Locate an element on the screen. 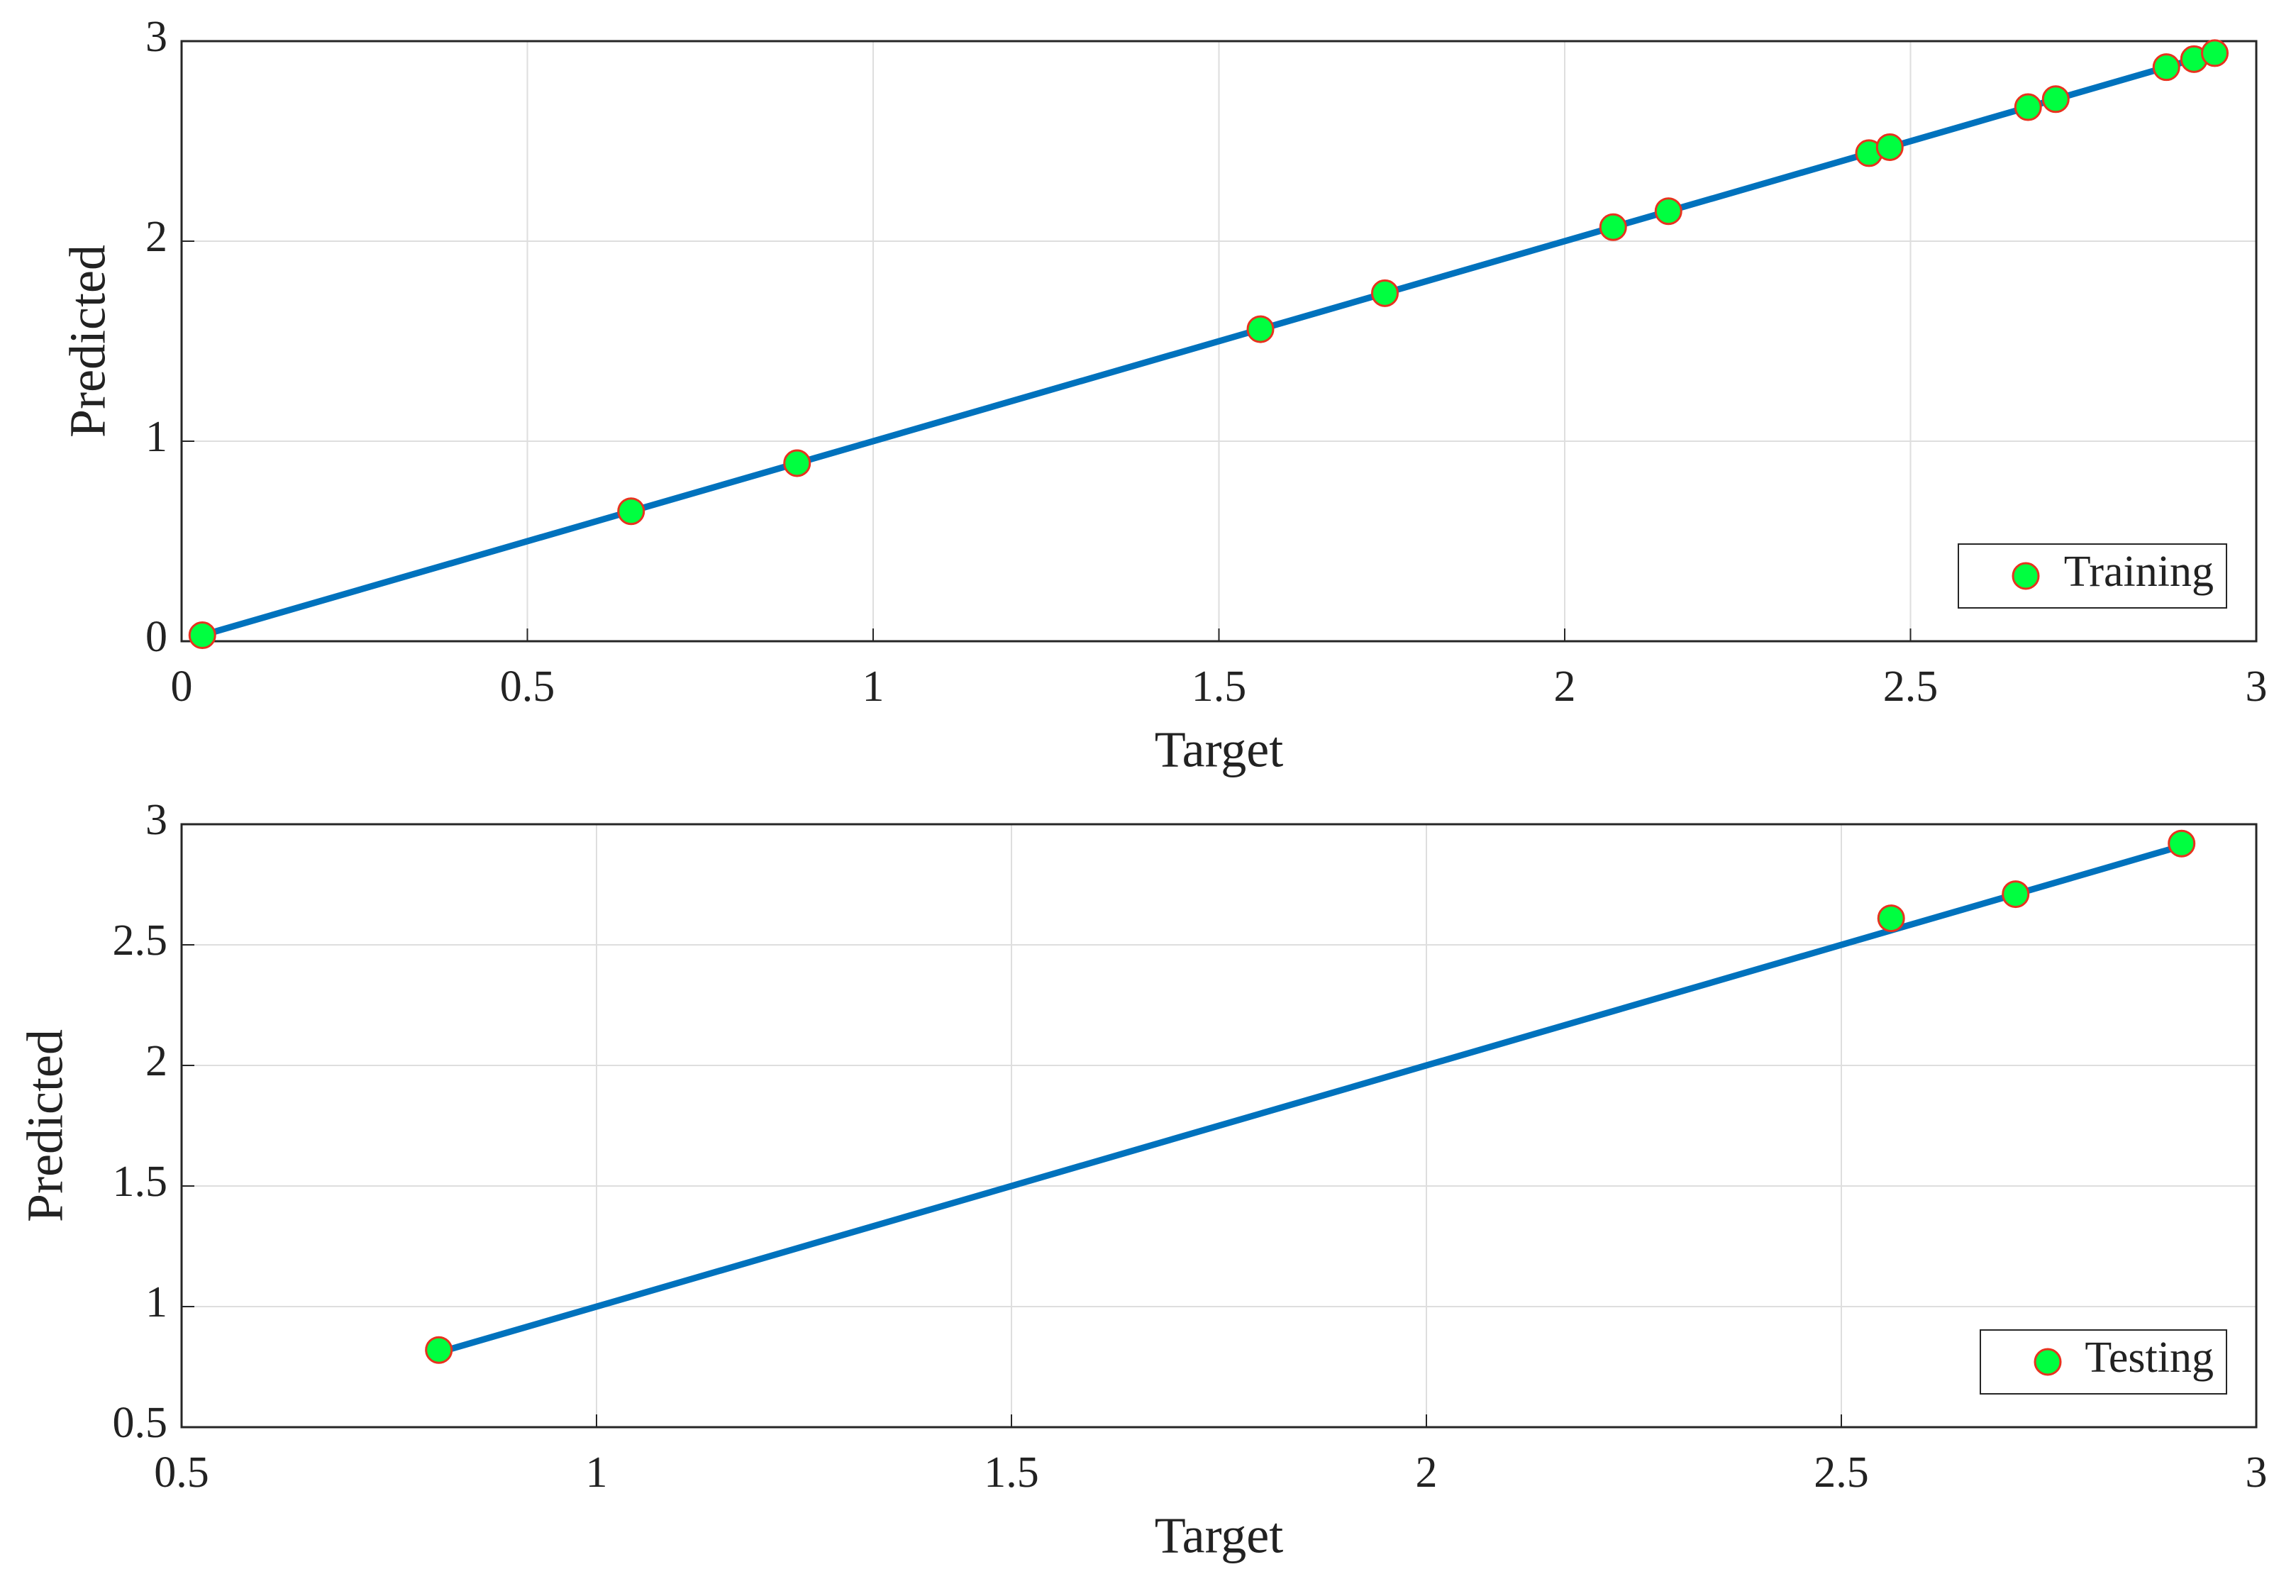 This screenshot has width=2296, height=1596. y-tick-label: 0.5 is located at coordinates (140, 1423).